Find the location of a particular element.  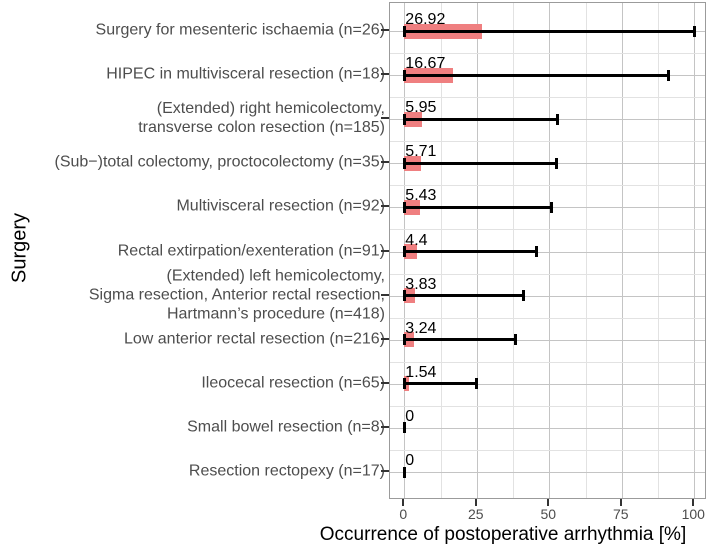

category-label: Surgery for mesenteric ischaemia (n=26) is located at coordinates (240, 30).